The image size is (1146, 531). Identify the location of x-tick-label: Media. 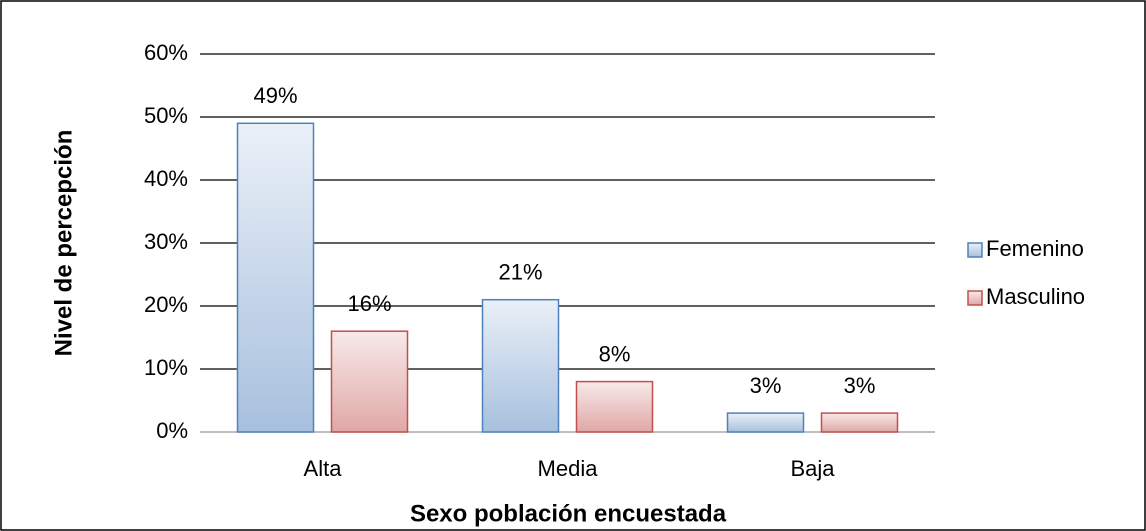
(568, 468).